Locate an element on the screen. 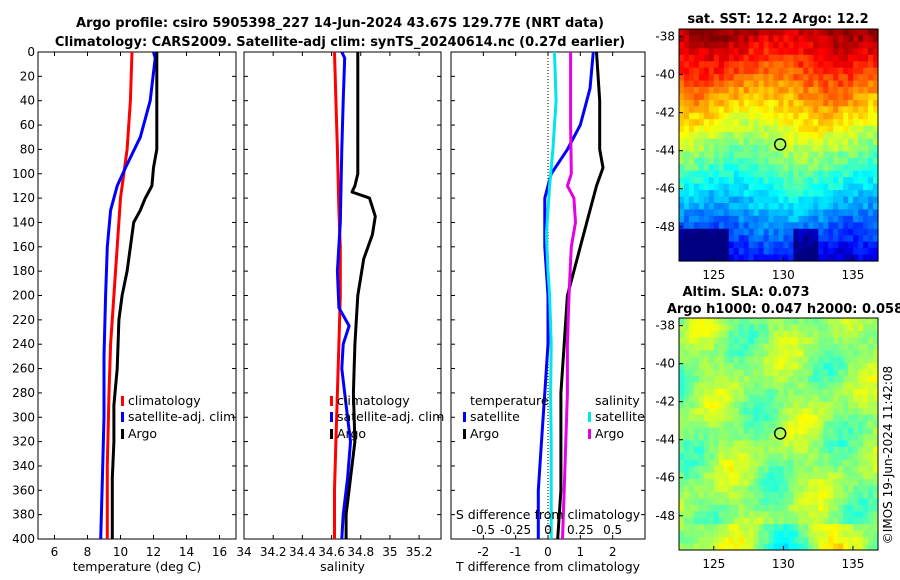  y-tick-label: 240 is located at coordinates (23, 344).